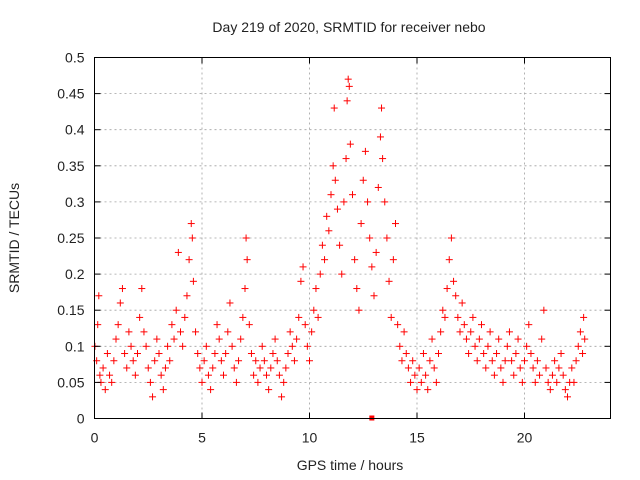  What do you see at coordinates (75, 346) in the screenshot?
I see `y-tick-label: 0.1` at bounding box center [75, 346].